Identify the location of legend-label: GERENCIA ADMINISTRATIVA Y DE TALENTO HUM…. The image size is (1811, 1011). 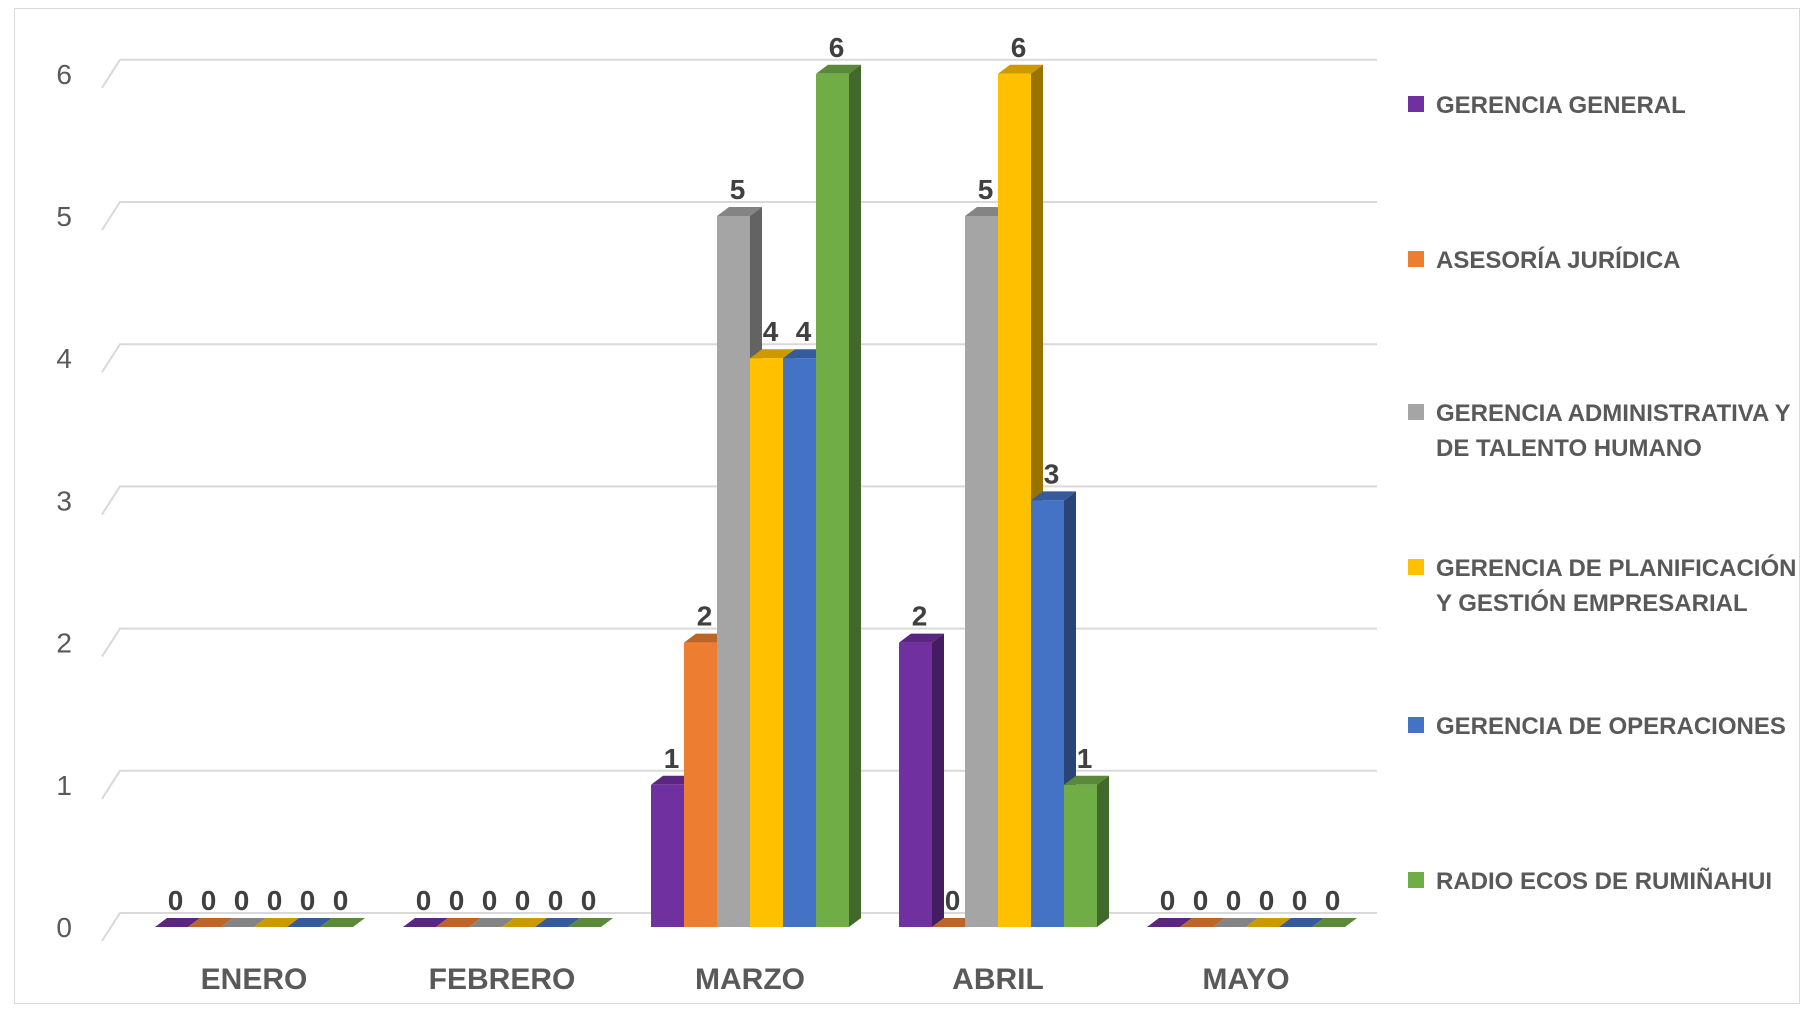
(1613, 431).